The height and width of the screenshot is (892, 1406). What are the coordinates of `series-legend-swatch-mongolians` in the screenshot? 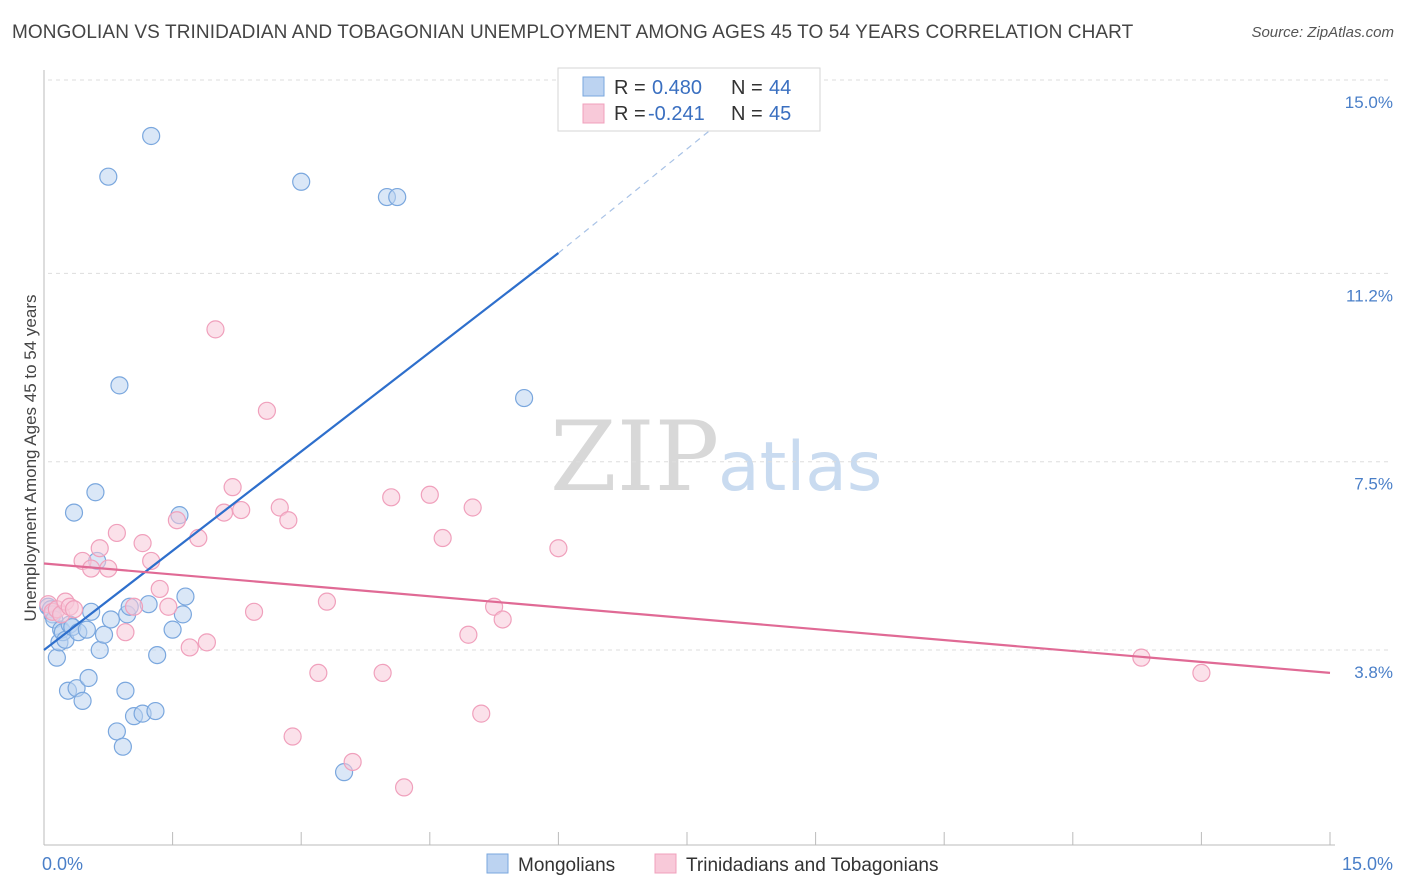 It's located at (497, 863).